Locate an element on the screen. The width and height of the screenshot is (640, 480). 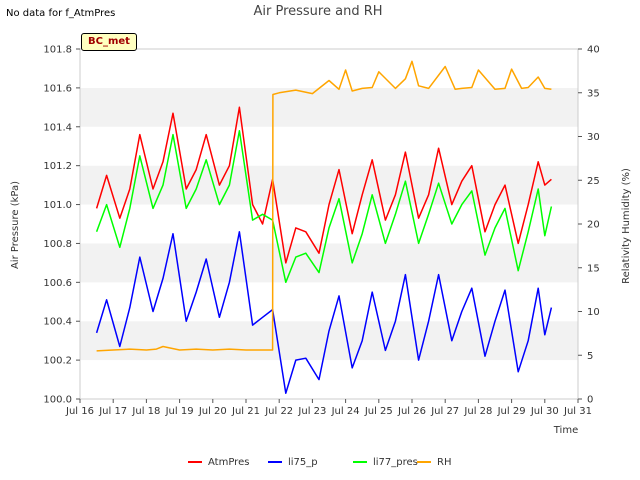
x-tick-label: Jul 23 is located at coordinates (311, 411).